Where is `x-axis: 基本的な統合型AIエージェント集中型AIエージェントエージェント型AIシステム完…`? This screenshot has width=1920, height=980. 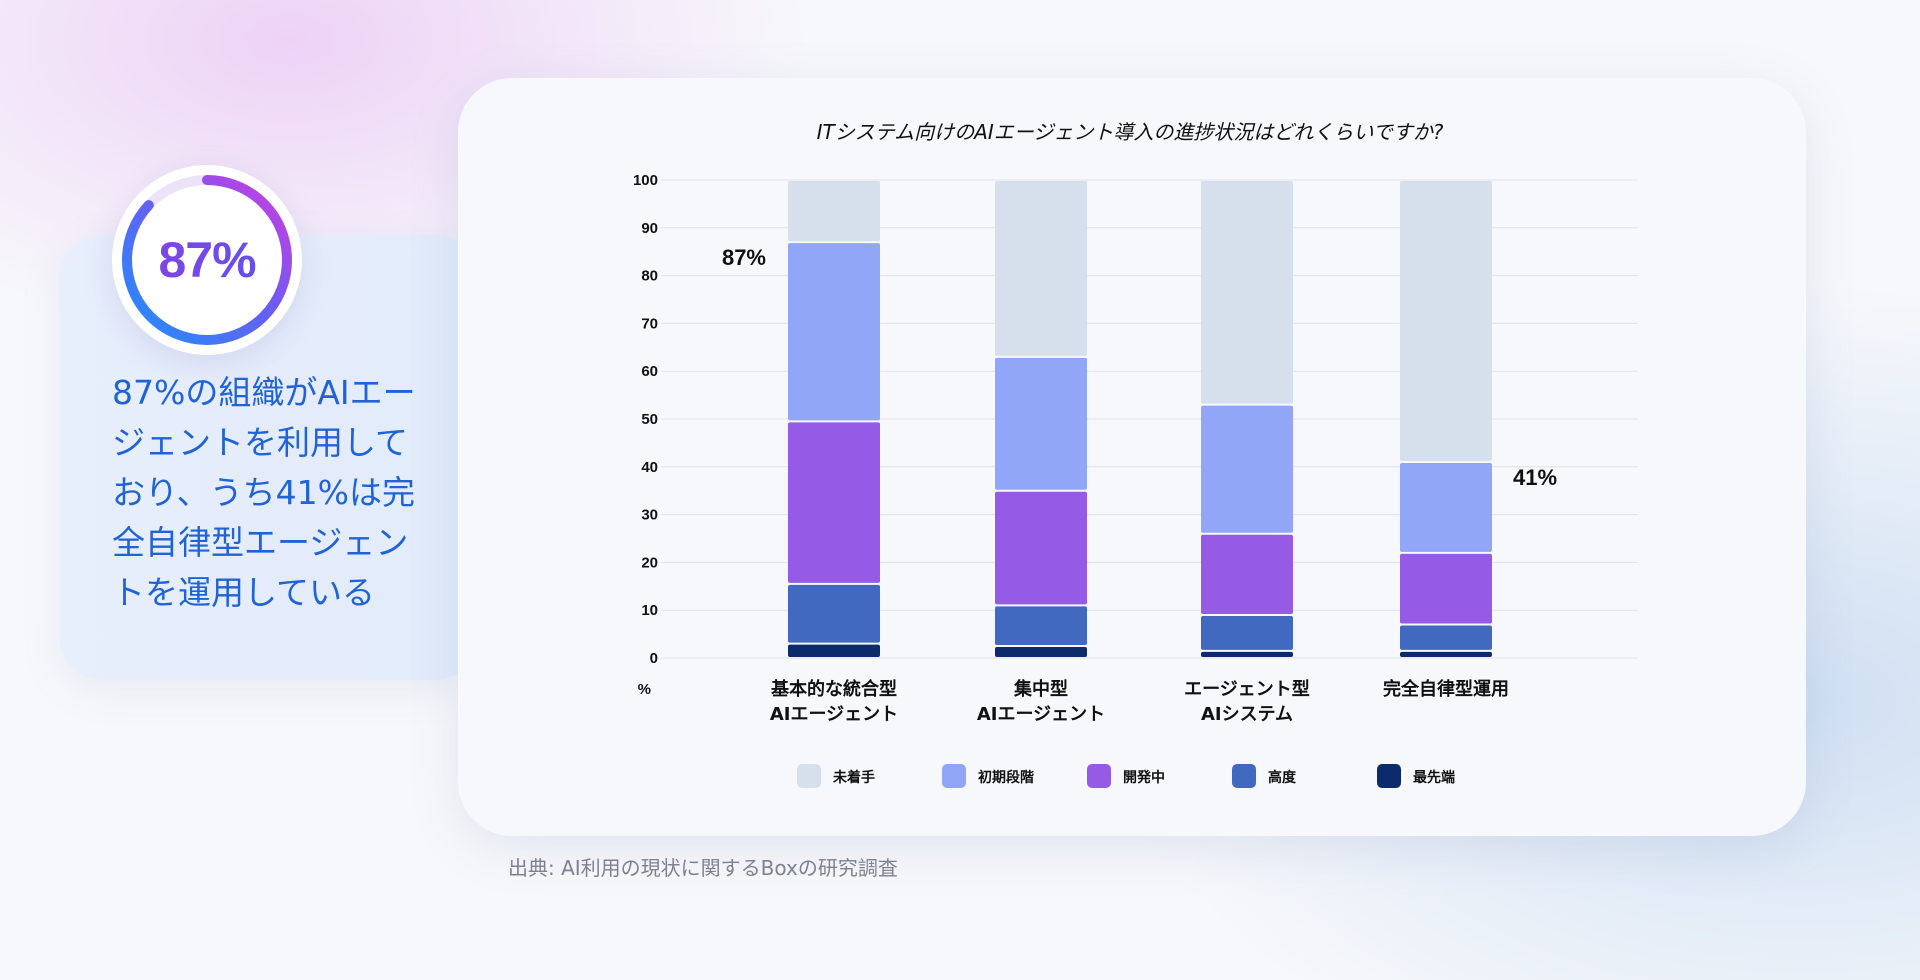 x-axis: 基本的な統合型AIエージェント集中型AIエージェントエージェント型AIシステム完… is located at coordinates (1139, 701).